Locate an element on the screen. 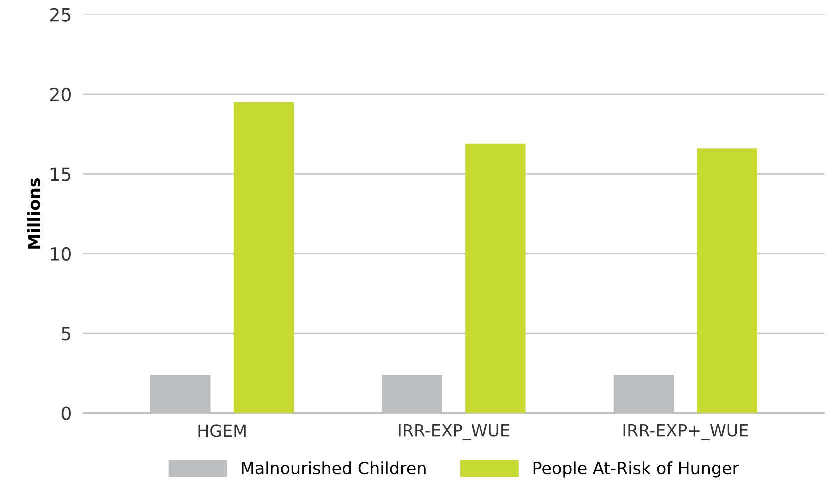 The height and width of the screenshot is (492, 833). legend-label: Malnourished Children is located at coordinates (334, 468).